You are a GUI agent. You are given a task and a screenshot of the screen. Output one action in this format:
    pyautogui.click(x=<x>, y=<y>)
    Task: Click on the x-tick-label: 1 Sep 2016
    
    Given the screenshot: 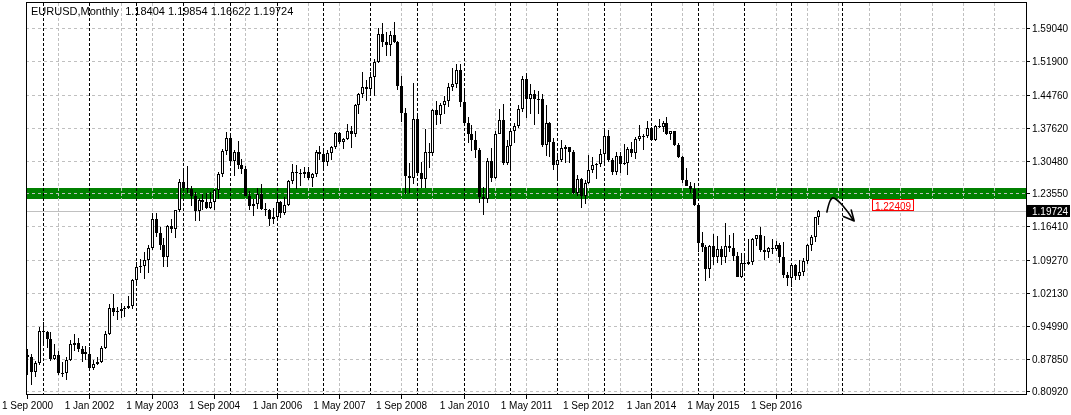 What is the action you would take?
    pyautogui.click(x=776, y=405)
    